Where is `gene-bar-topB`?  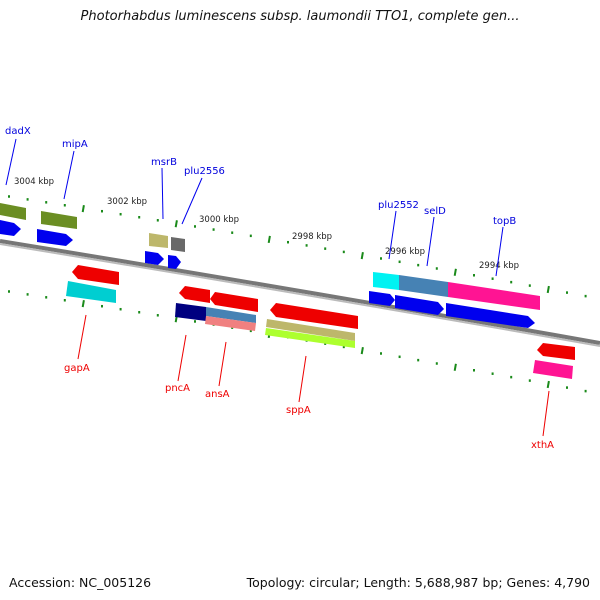 gene-bar-topB is located at coordinates (494, 296).